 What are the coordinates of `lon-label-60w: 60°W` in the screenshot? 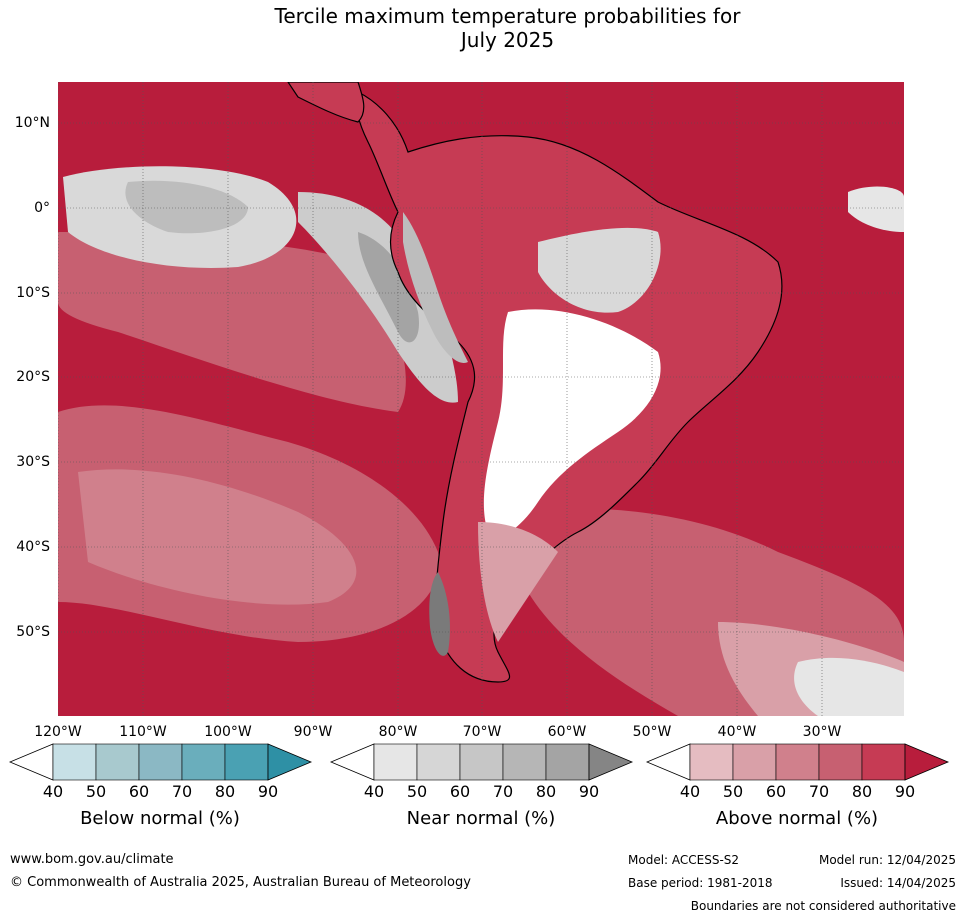 It's located at (567, 732).